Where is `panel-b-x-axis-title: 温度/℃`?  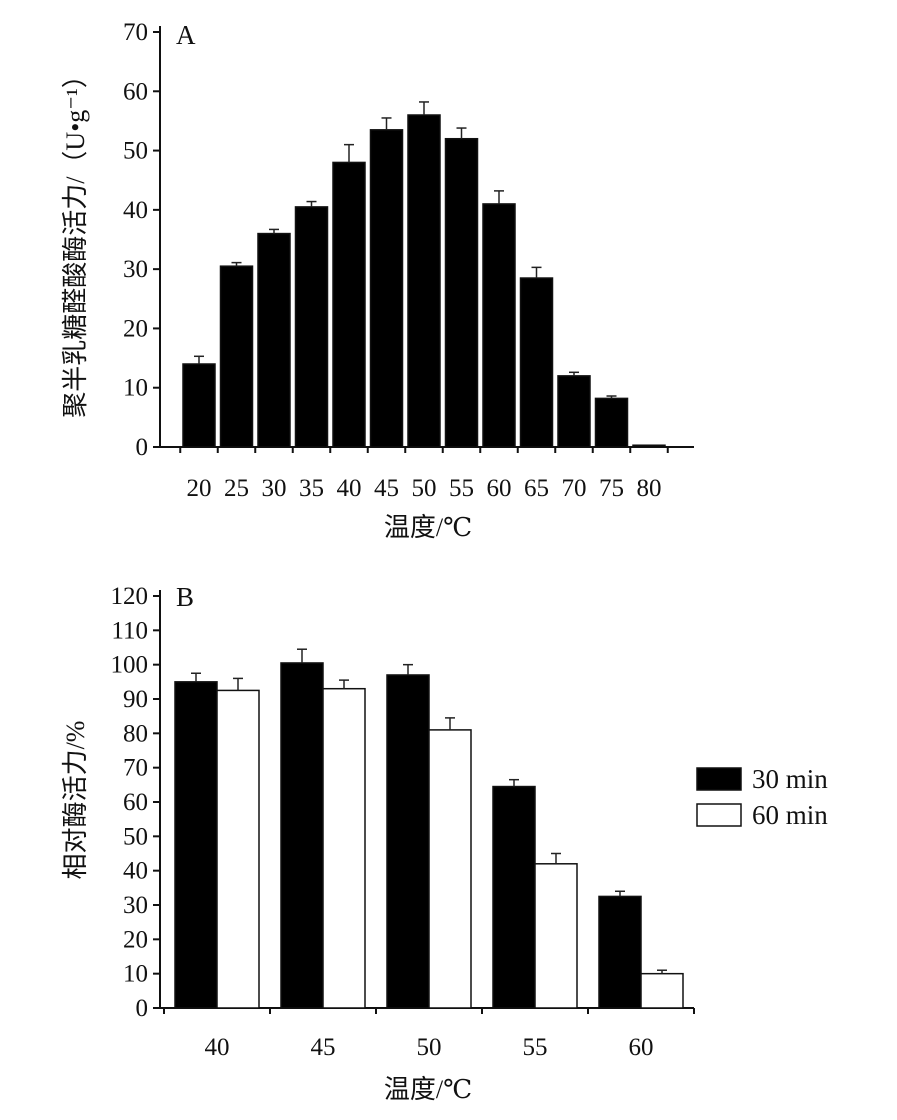
panel-b-x-axis-title: 温度/℃ is located at coordinates (428, 1089).